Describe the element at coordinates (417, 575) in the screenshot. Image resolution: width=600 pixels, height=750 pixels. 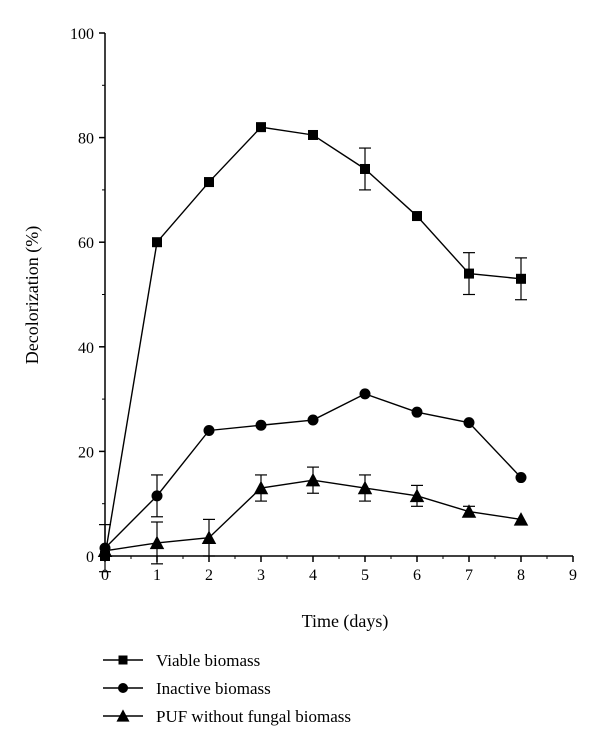
I see `x-tick-label: 6` at that location.